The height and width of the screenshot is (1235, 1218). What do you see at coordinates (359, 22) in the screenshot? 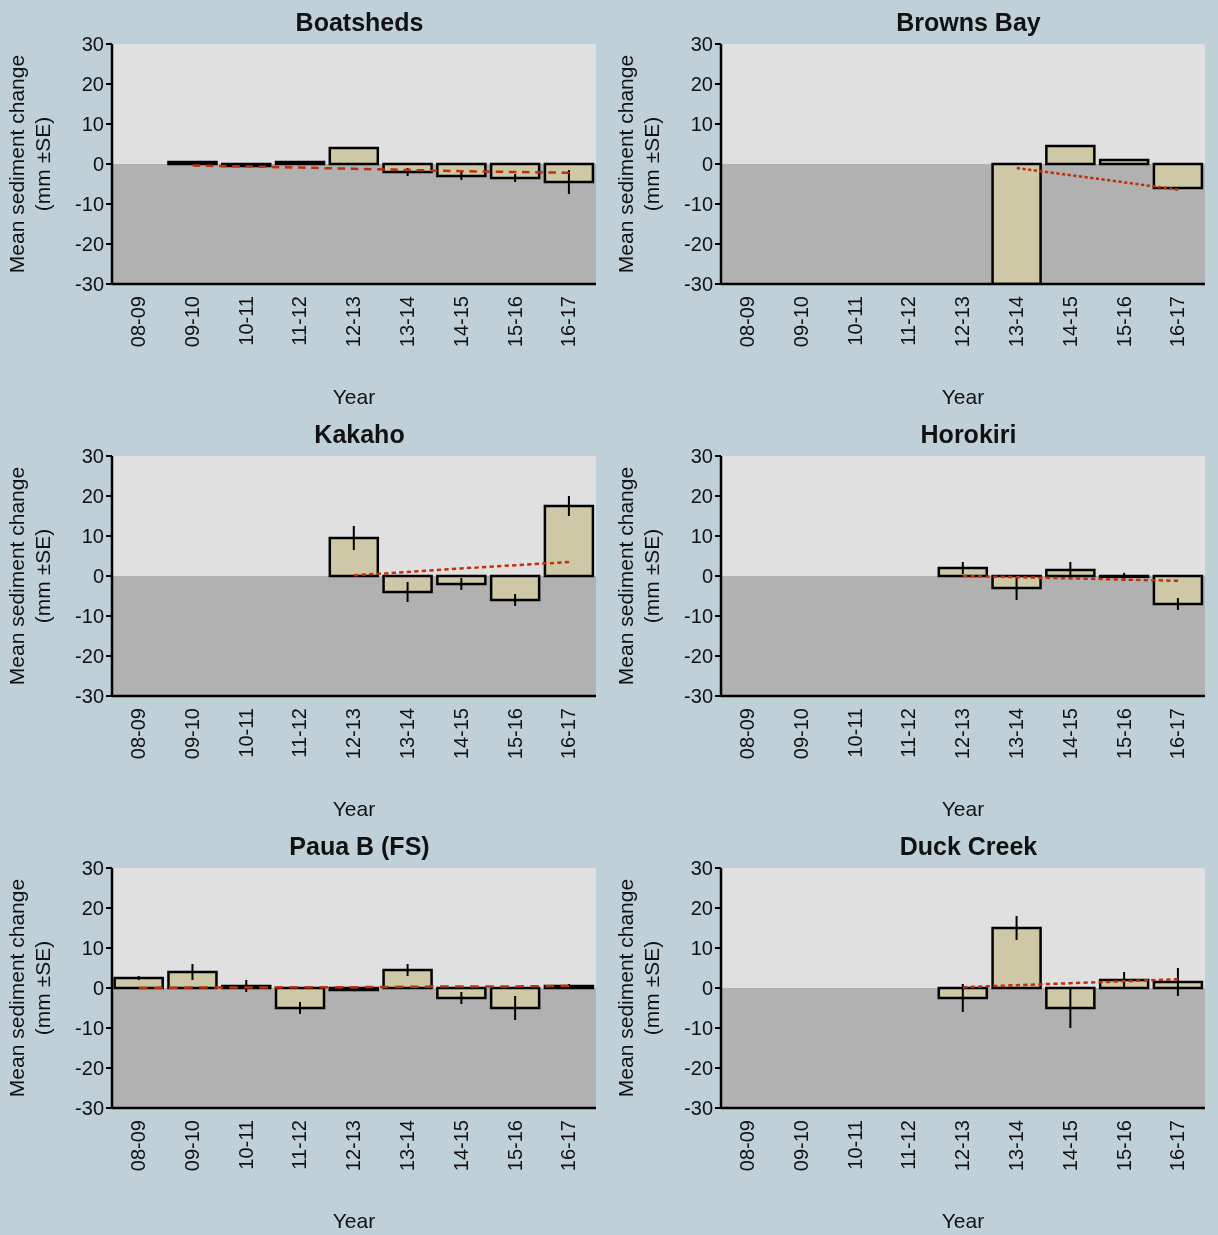
I see `chart-title: Boatsheds` at bounding box center [359, 22].